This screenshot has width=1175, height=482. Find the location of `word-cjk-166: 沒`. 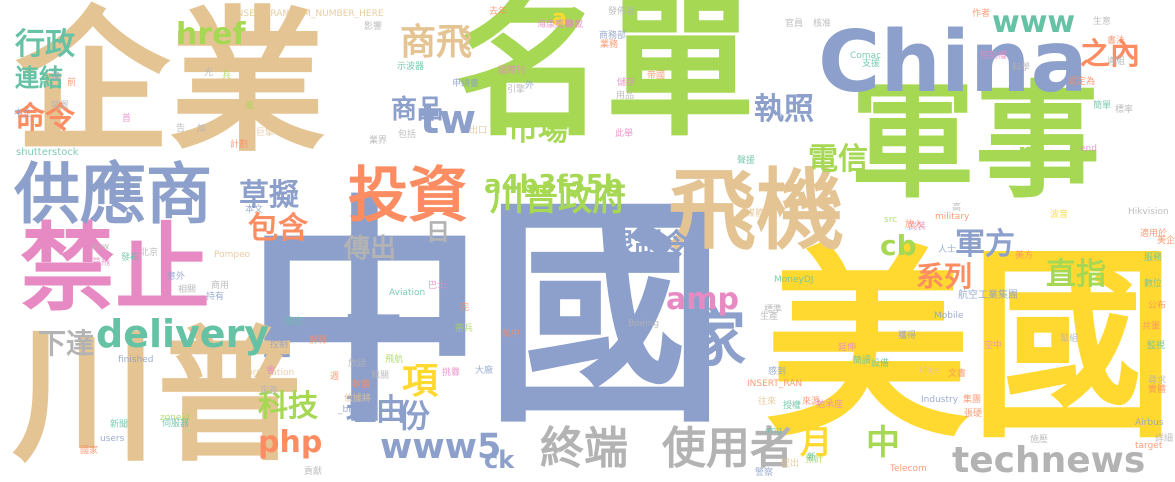

word-cjk-166: 沒 is located at coordinates (56, 77).